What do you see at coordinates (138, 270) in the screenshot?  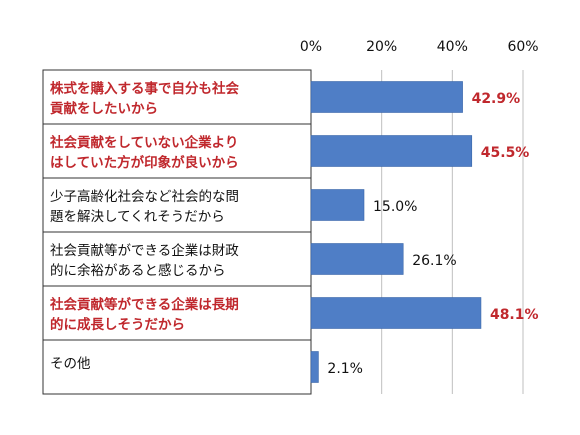 I see `category-label: 的に余裕があると感じるから` at bounding box center [138, 270].